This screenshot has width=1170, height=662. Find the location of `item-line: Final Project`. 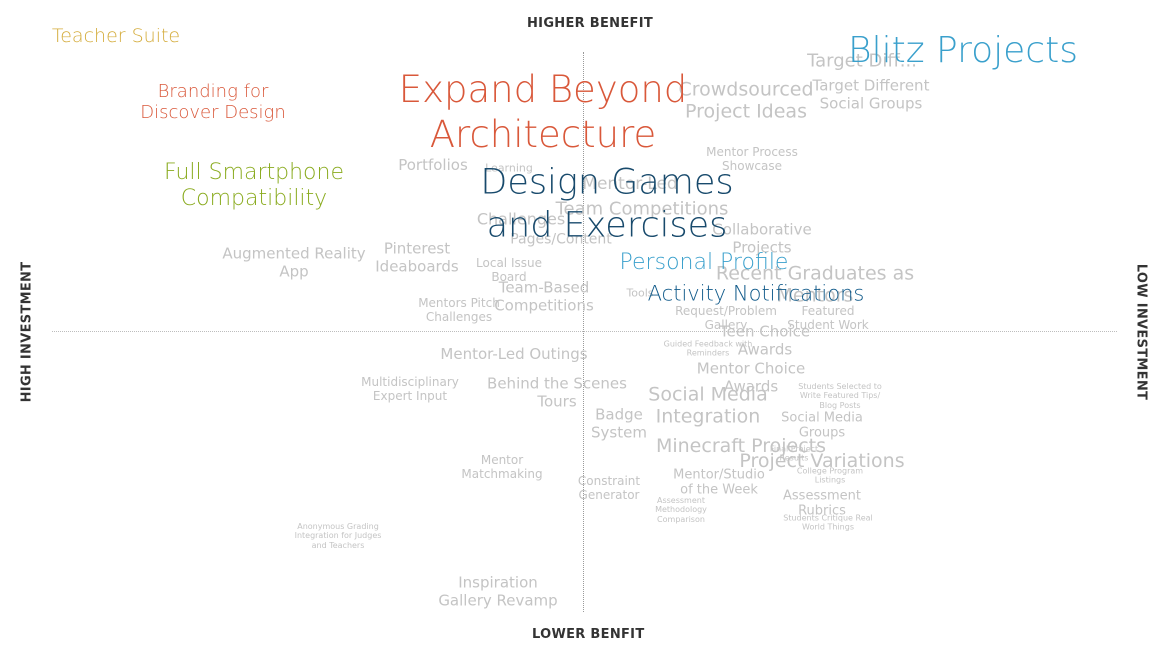

item-line: Final Project is located at coordinates (794, 449).